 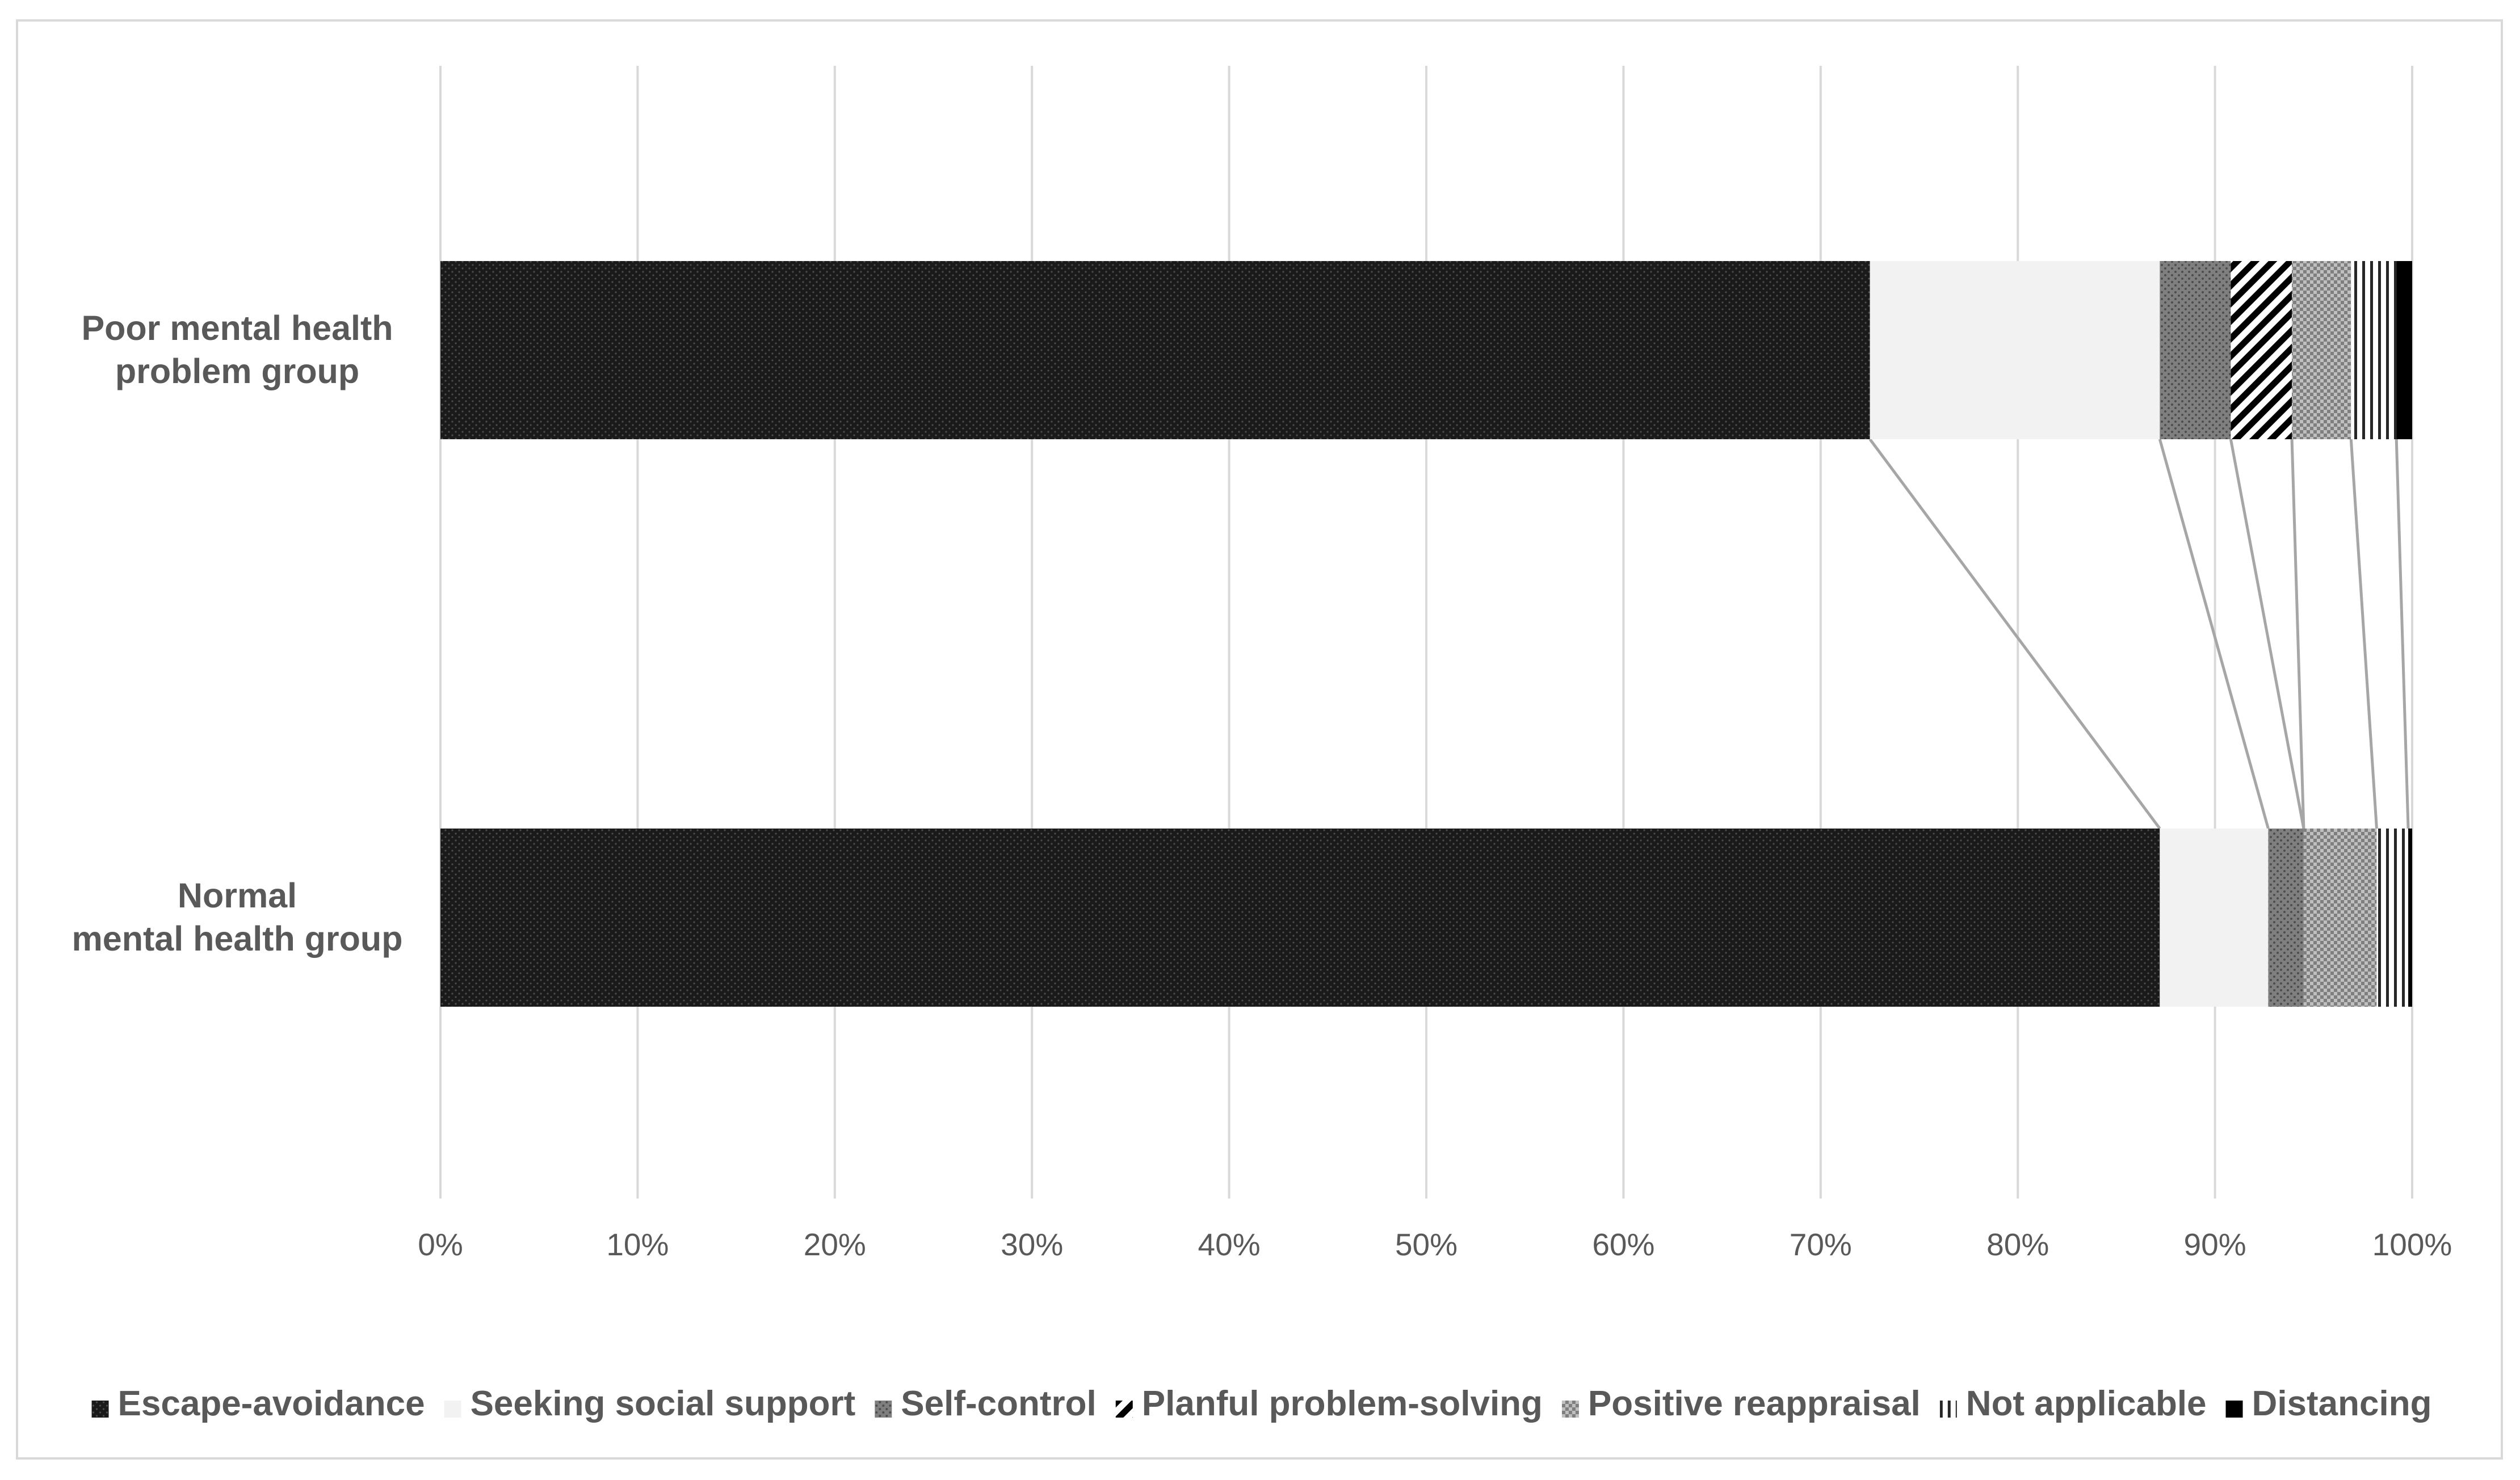 What do you see at coordinates (1623, 1244) in the screenshot?
I see `tick-label: 60%` at bounding box center [1623, 1244].